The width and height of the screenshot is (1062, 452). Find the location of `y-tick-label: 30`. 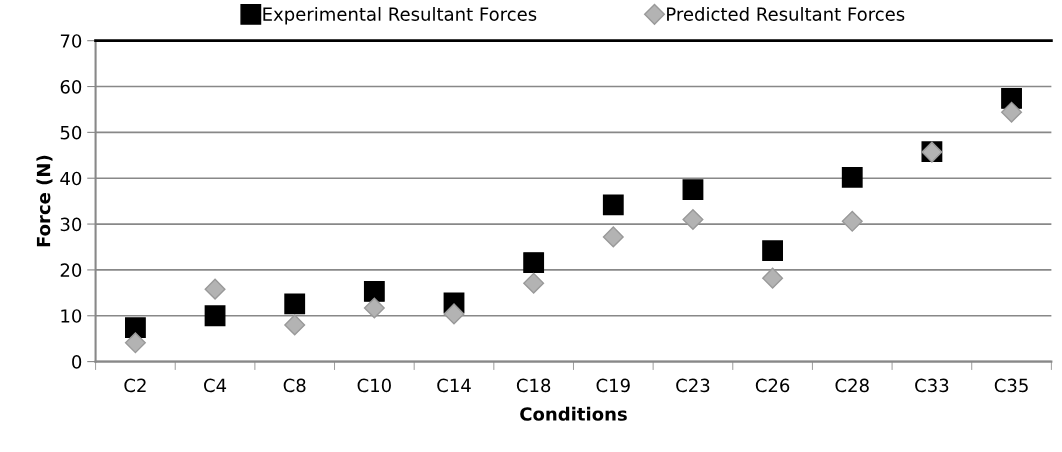

y-tick-label: 30 is located at coordinates (71, 224).